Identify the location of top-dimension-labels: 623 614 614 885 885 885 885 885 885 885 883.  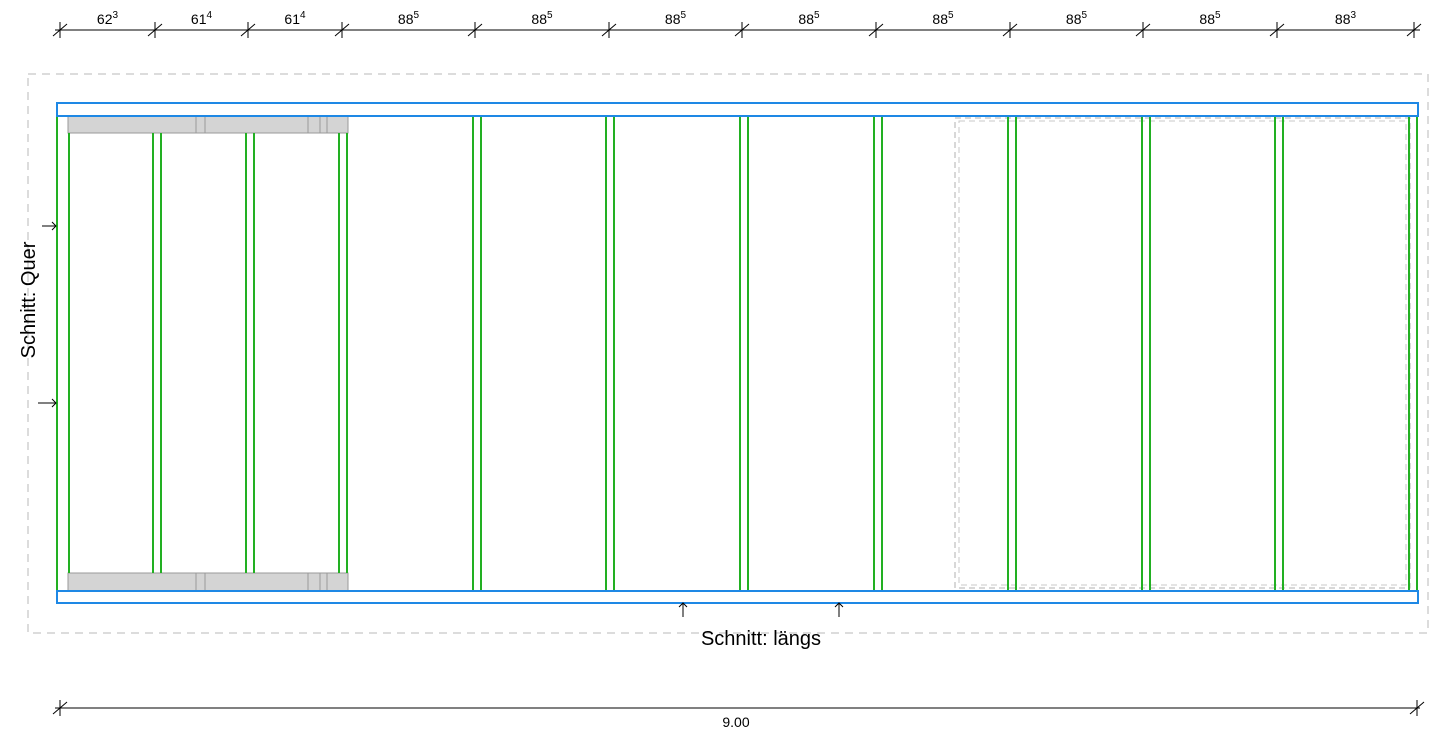
(727, 18).